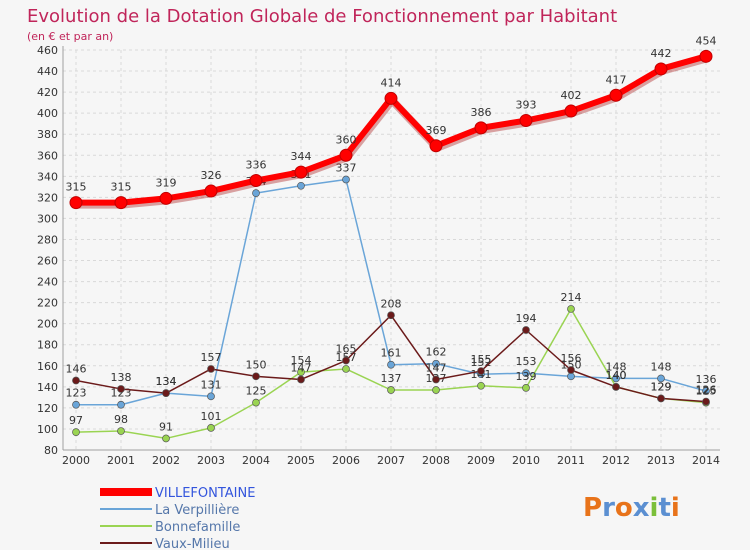 Image resolution: width=750 pixels, height=550 pixels. Describe the element at coordinates (47, 197) in the screenshot. I see `y-tick-label: 320` at that location.